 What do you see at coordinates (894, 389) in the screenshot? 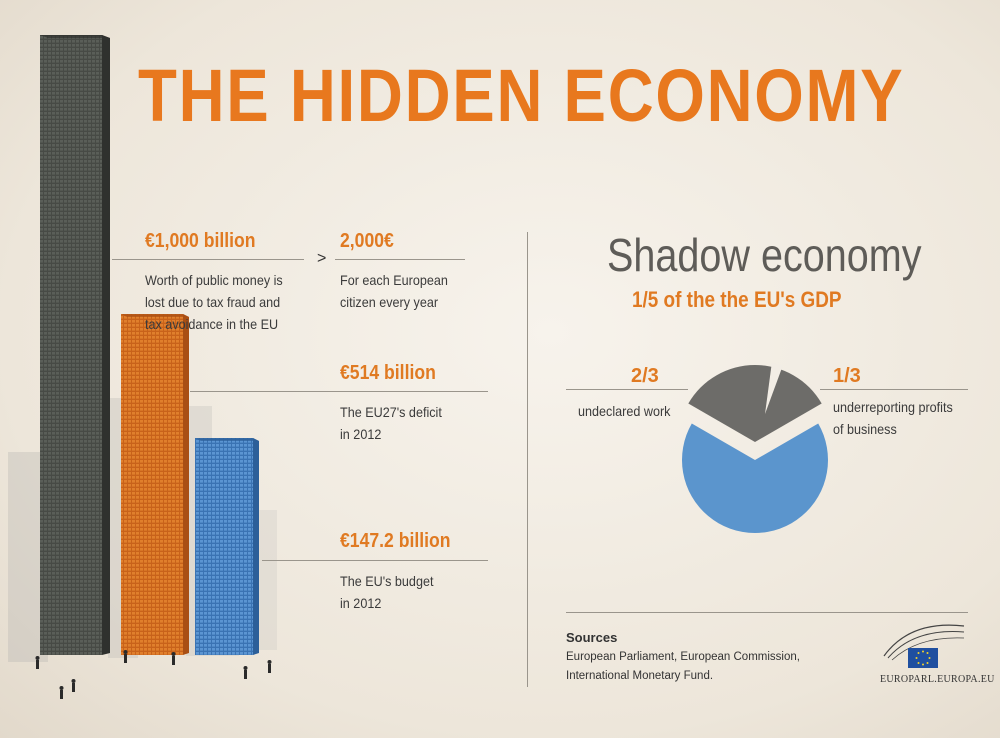
I see `underreporting-rule` at bounding box center [894, 389].